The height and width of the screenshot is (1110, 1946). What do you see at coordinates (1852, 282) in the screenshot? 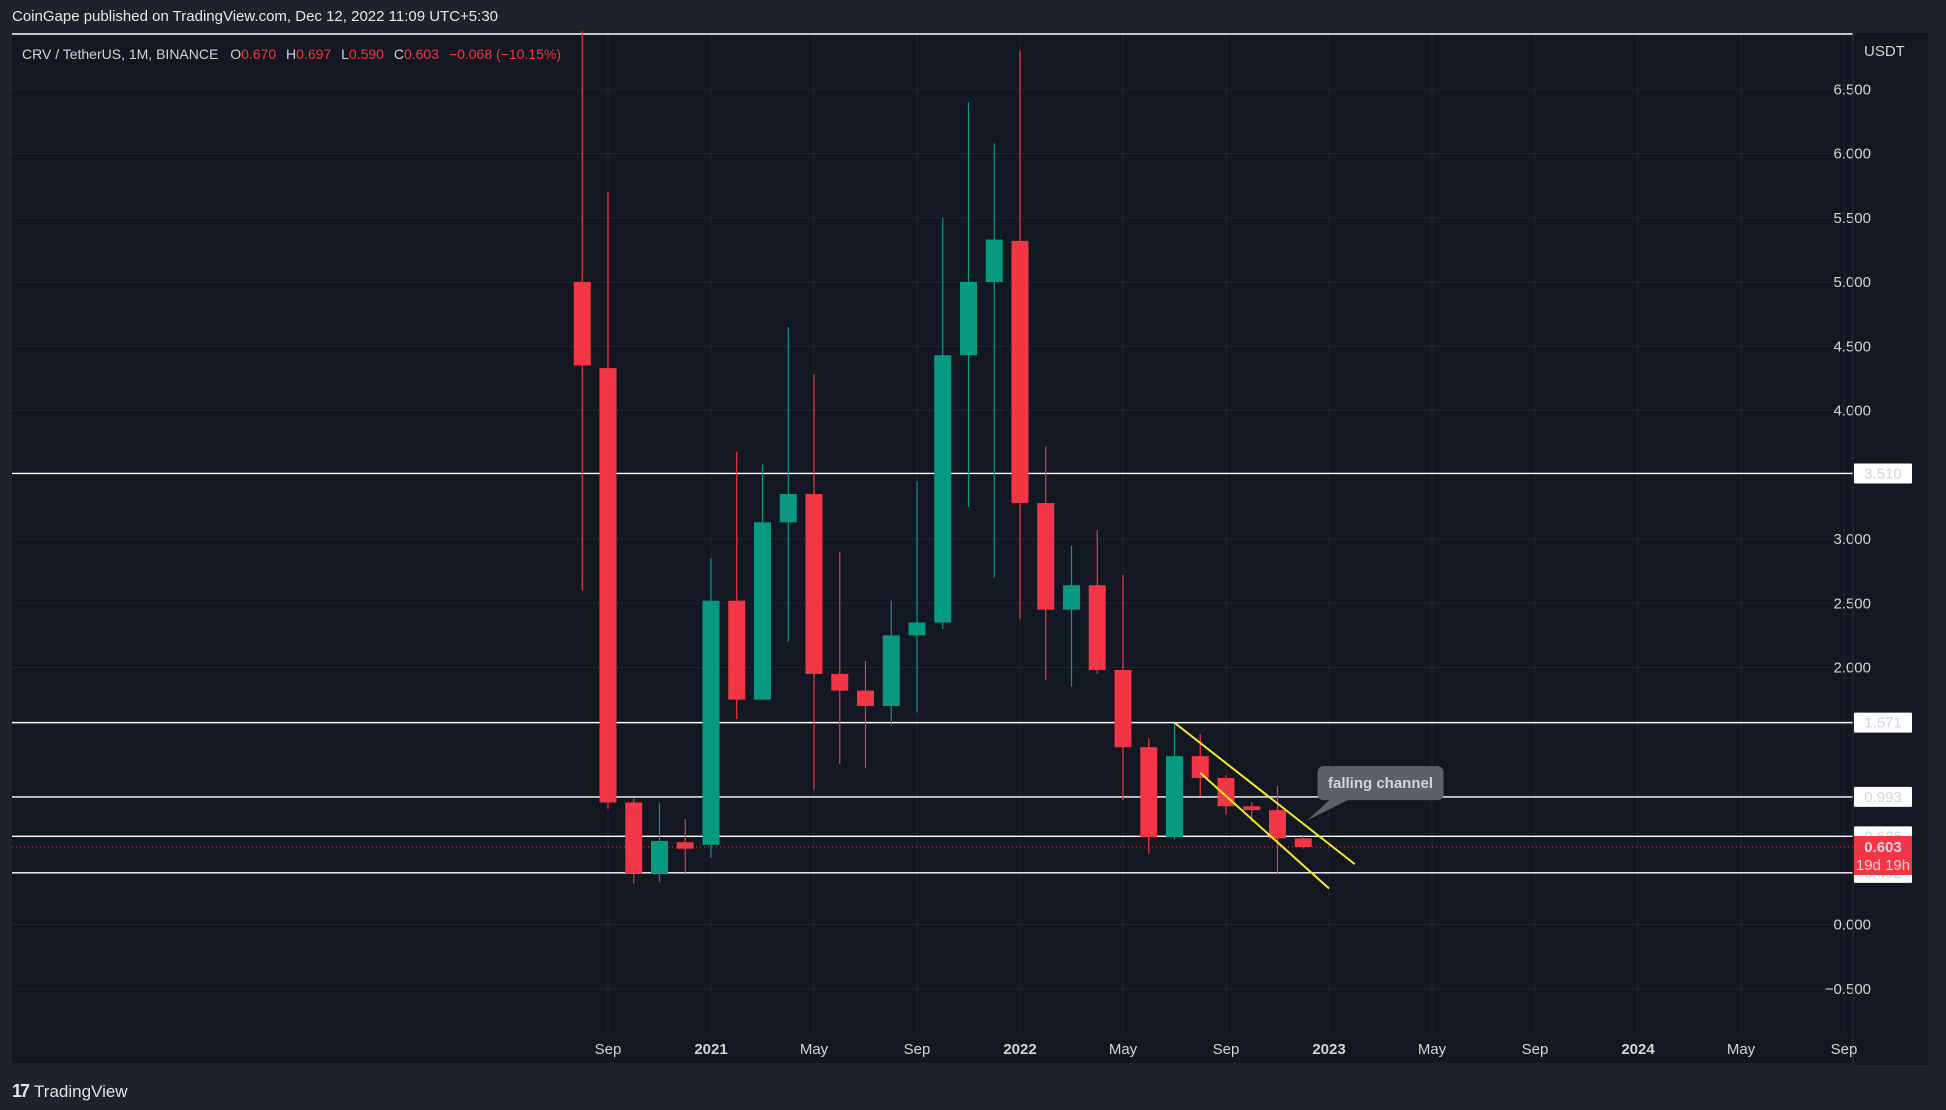
I see `y-tick-label: 5.000` at bounding box center [1852, 282].